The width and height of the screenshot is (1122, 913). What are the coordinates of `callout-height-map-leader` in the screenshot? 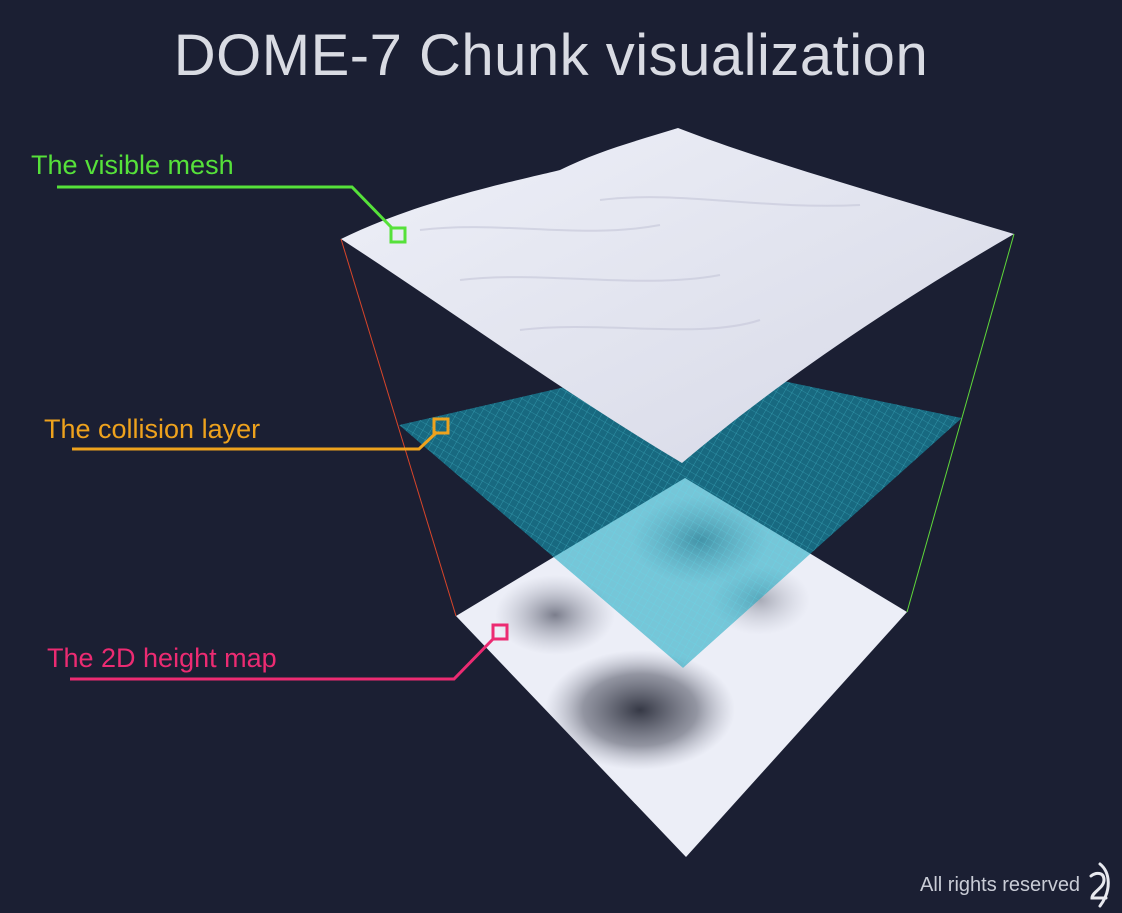 It's located at (289, 652).